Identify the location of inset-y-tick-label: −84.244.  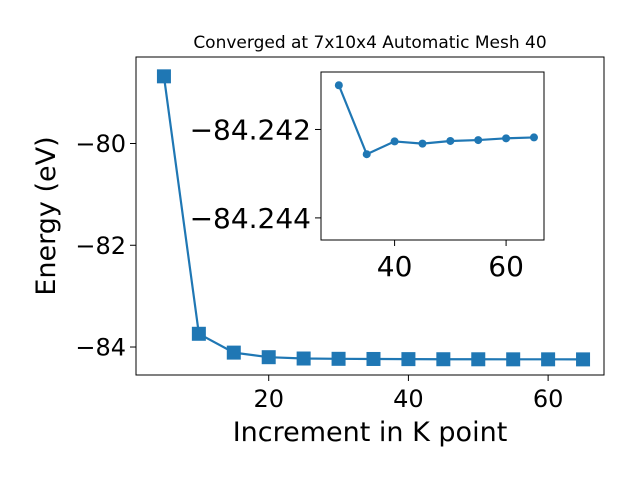
(250, 218).